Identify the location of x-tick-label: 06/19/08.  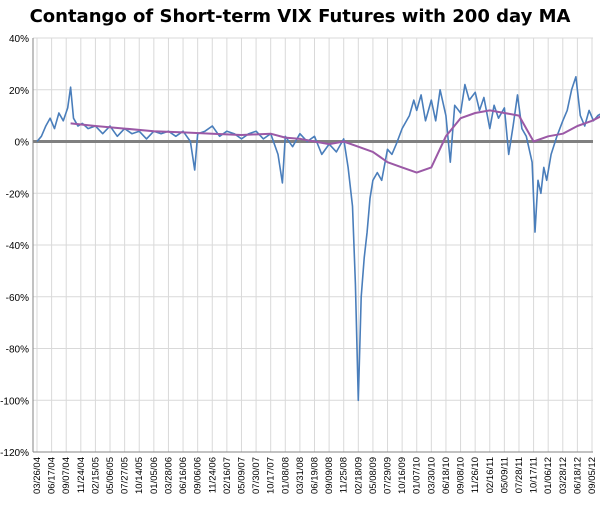
(315, 475).